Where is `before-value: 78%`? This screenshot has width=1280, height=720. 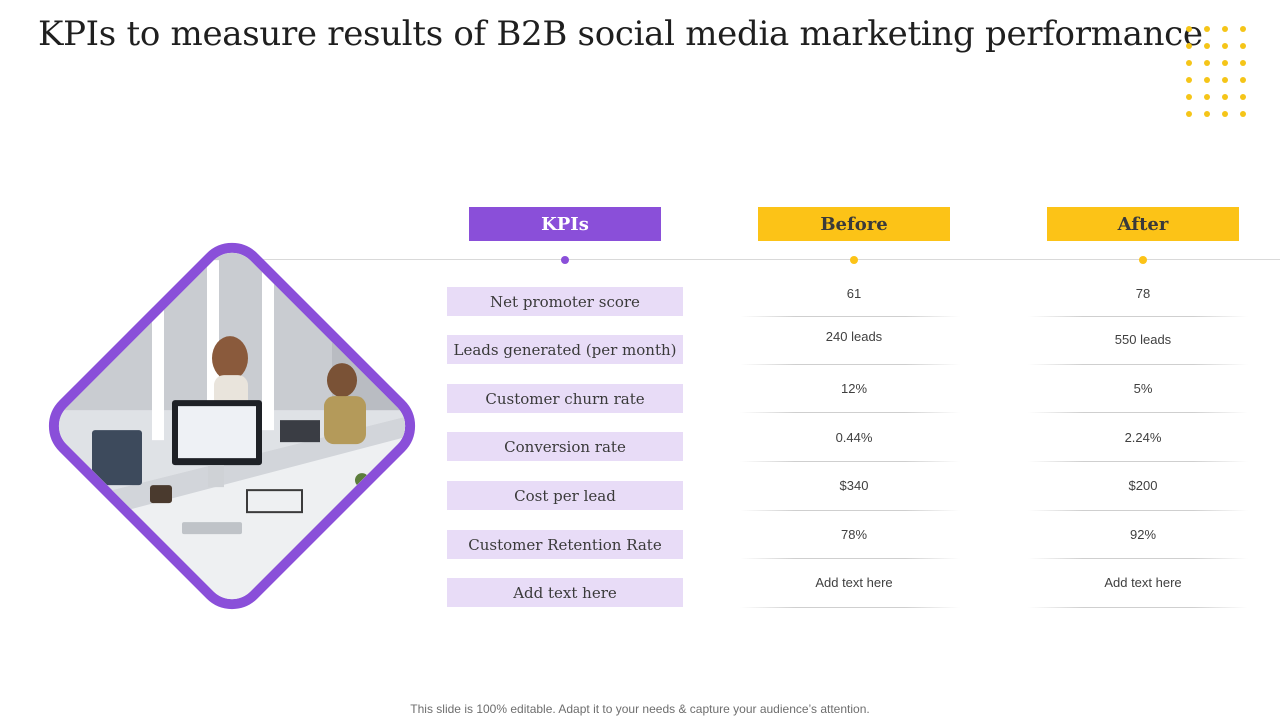
before-value: 78% is located at coordinates (854, 534).